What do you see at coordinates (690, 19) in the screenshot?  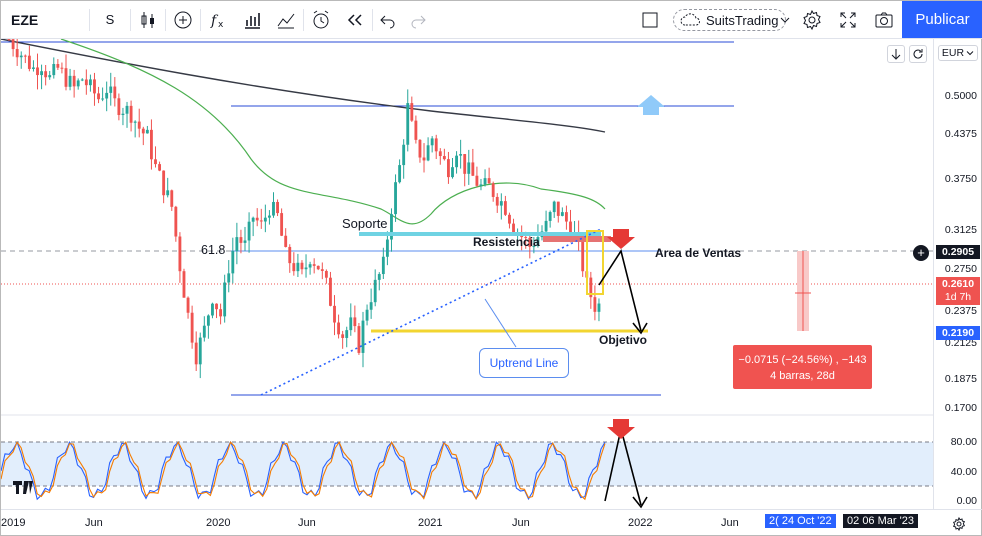 I see `cloud-icon` at bounding box center [690, 19].